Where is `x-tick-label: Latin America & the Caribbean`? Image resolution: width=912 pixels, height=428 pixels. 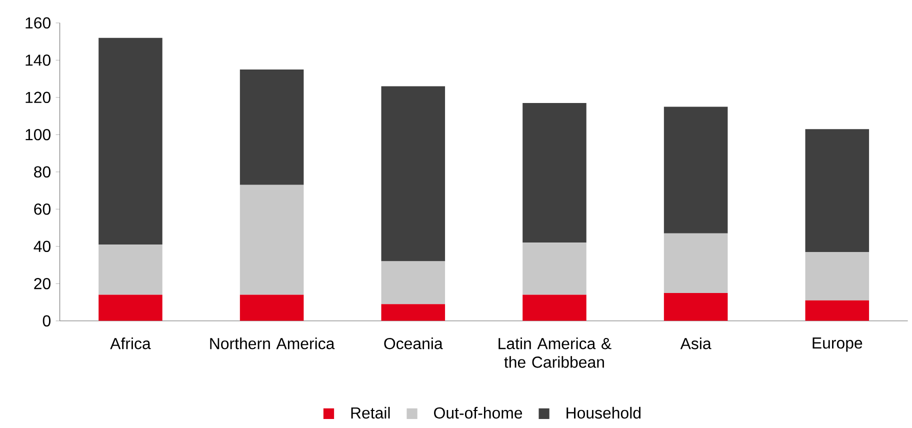 x-tick-label: Latin America & the Caribbean is located at coordinates (555, 353).